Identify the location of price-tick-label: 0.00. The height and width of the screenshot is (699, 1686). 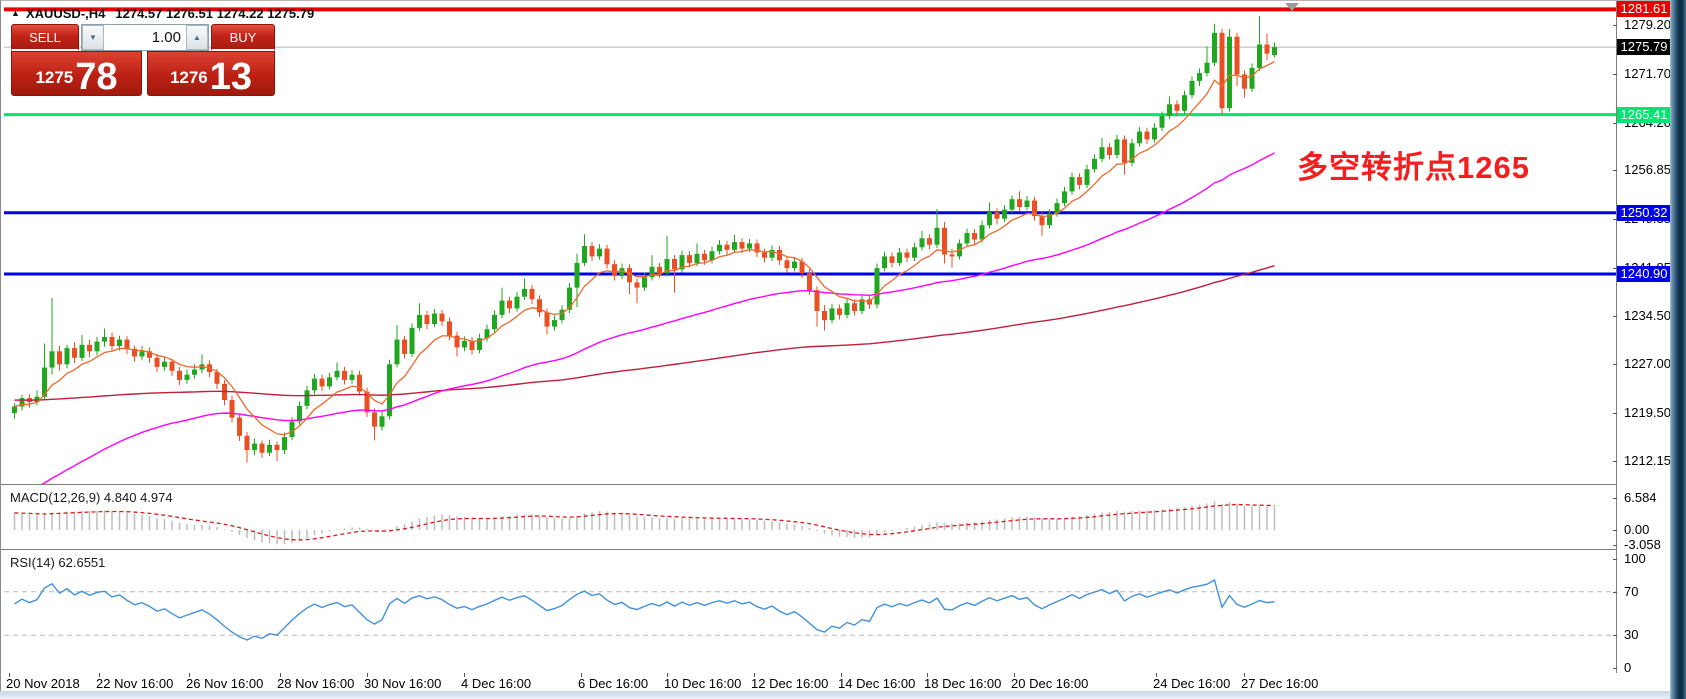
(1637, 529).